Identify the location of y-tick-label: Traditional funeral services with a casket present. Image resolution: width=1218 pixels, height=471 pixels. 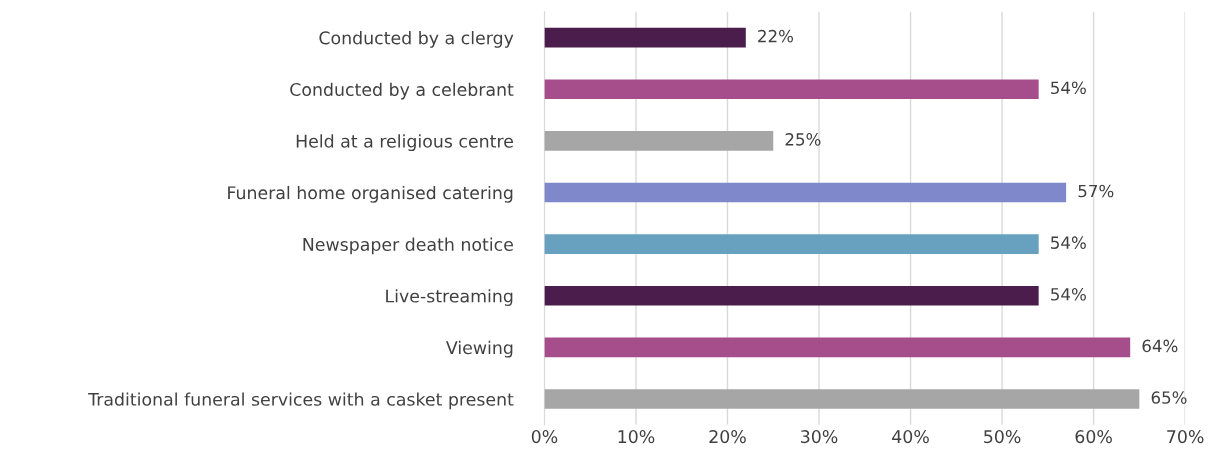
(301, 401).